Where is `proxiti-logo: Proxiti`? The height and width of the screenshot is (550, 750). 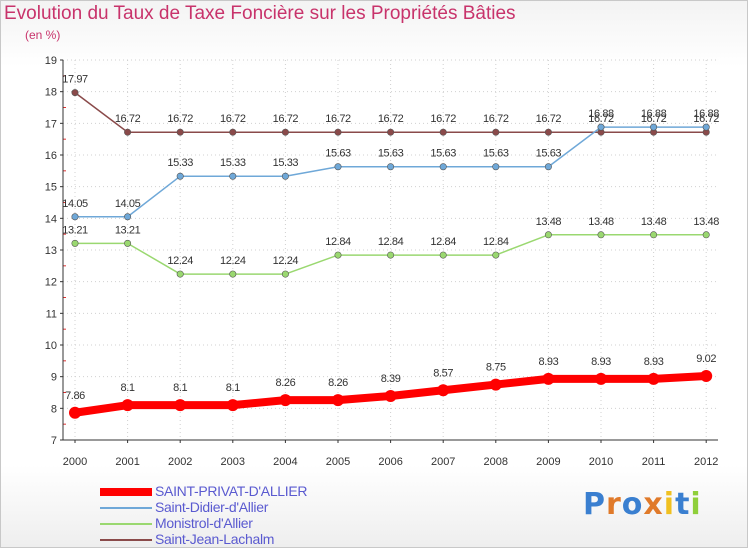
proxiti-logo: Proxiti is located at coordinates (642, 504).